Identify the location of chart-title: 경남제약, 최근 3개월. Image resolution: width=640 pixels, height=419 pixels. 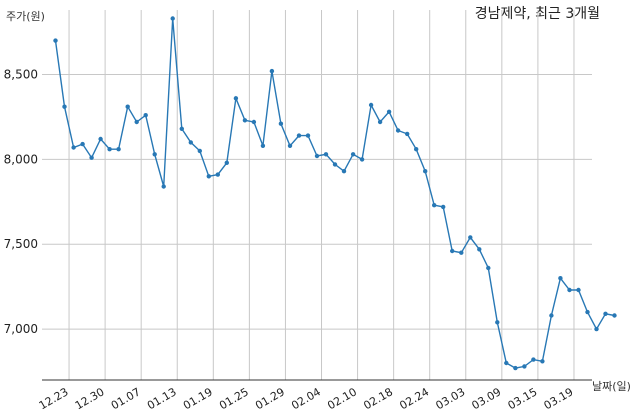
(537, 14).